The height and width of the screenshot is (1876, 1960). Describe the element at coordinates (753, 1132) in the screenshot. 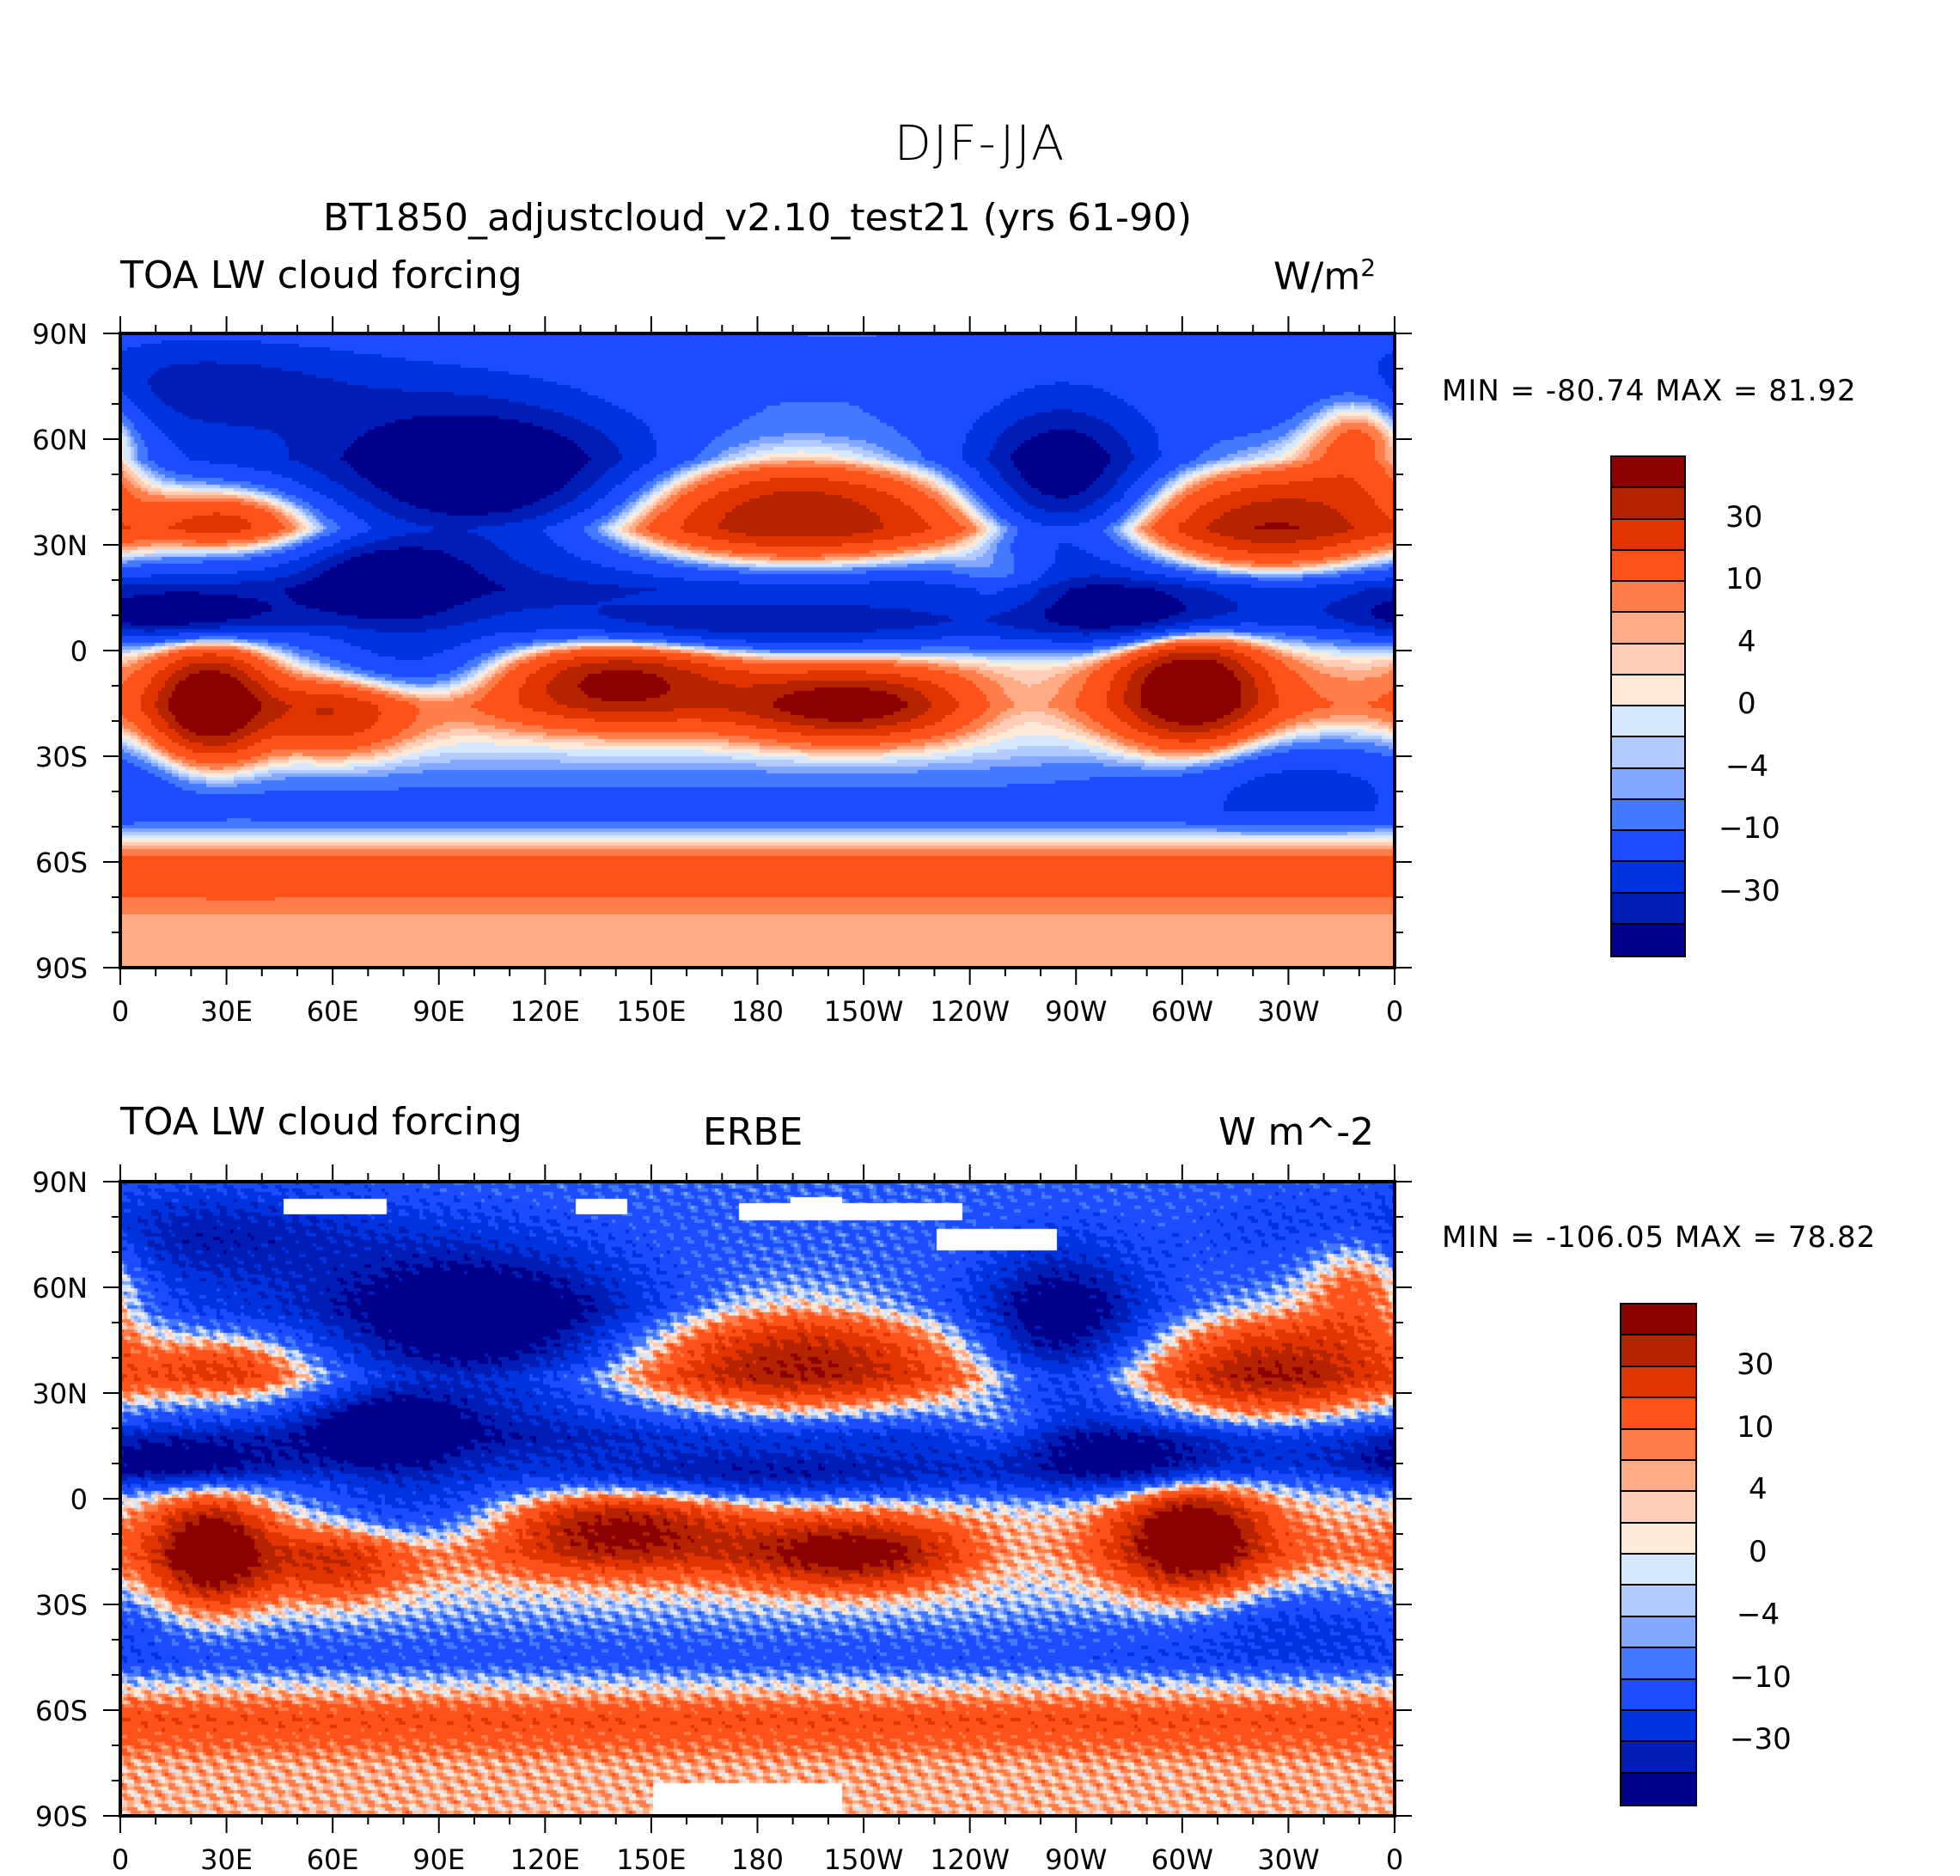

I see `panel2-title-center: ERBE` at that location.